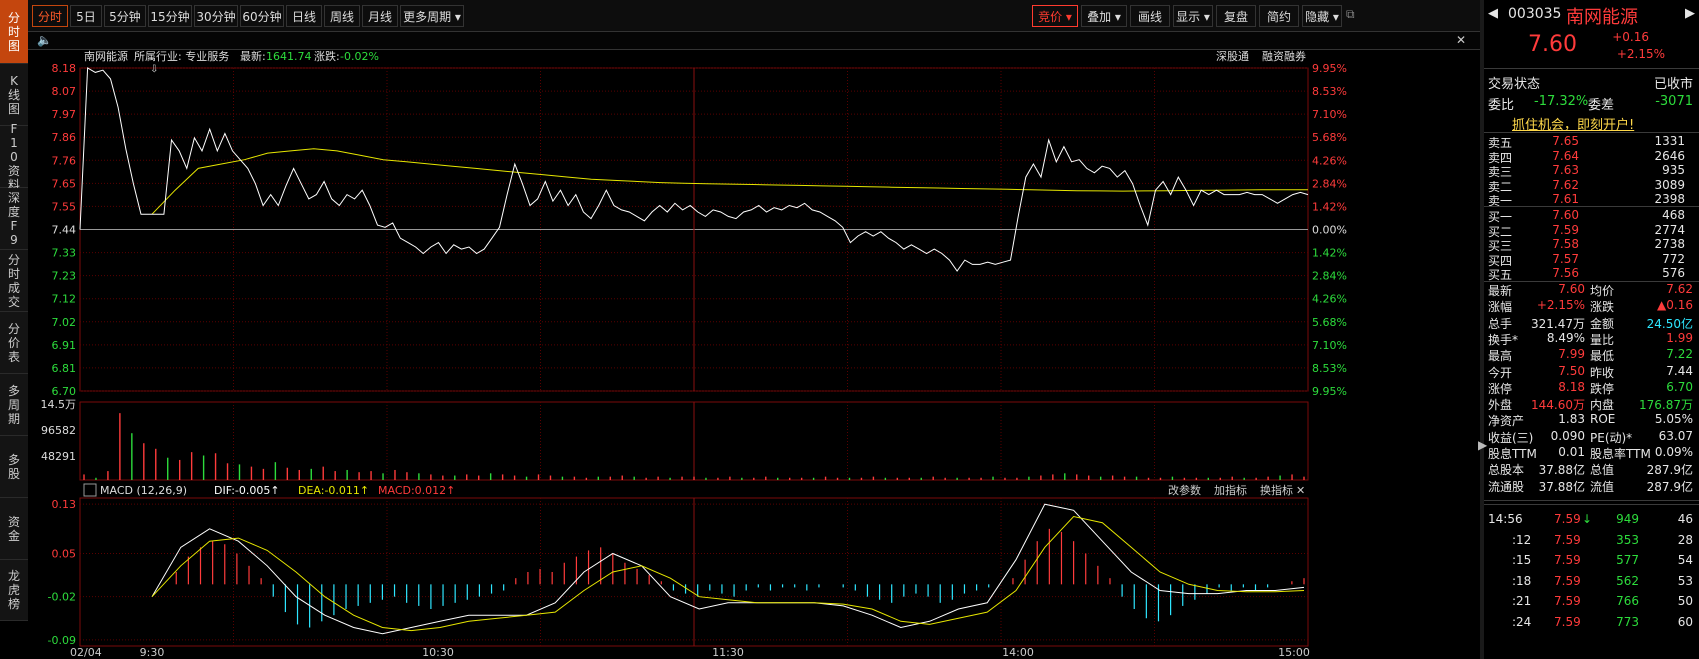 This screenshot has height=659, width=1699. What do you see at coordinates (1284, 56) in the screenshot?
I see `info-margin: 融资融券` at bounding box center [1284, 56].